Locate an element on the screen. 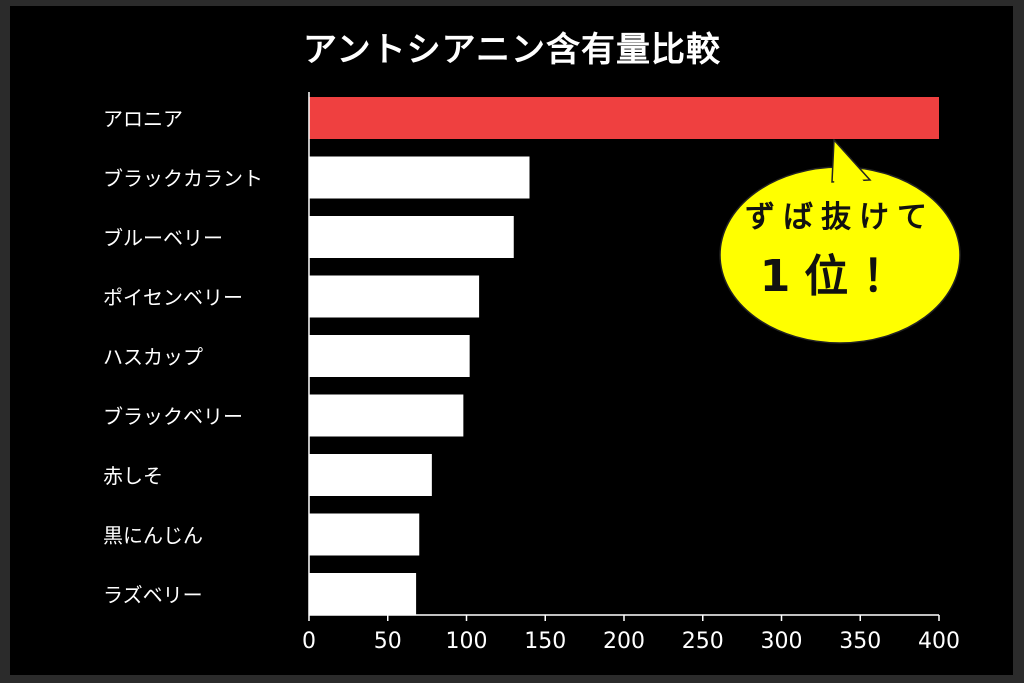 This screenshot has height=683, width=1024. callout-line2: 1位！ is located at coordinates (840, 276).